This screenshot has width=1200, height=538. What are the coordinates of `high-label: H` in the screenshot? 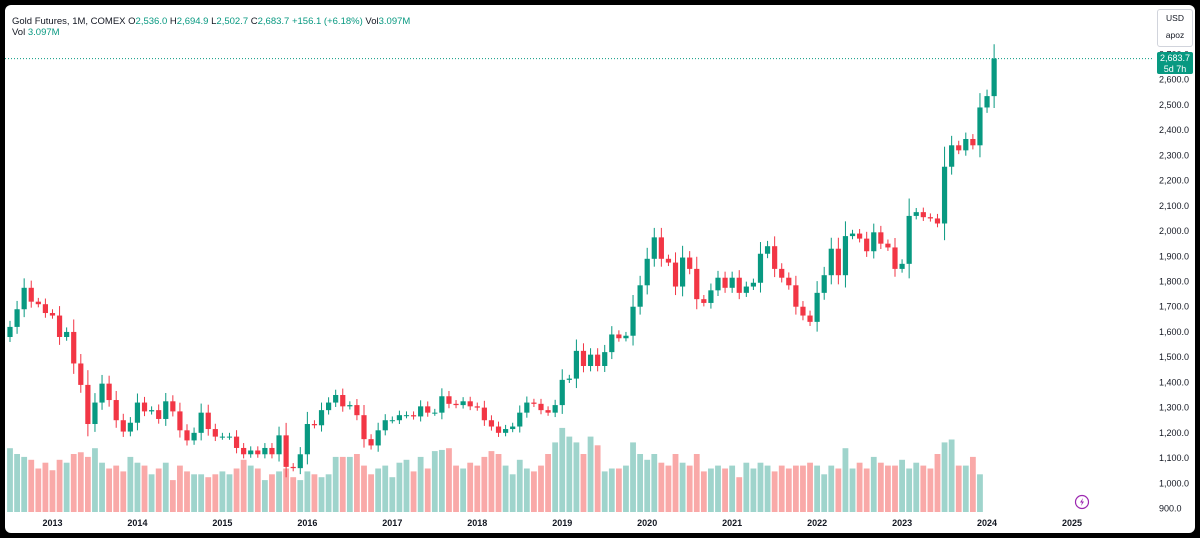 It's located at (173, 21).